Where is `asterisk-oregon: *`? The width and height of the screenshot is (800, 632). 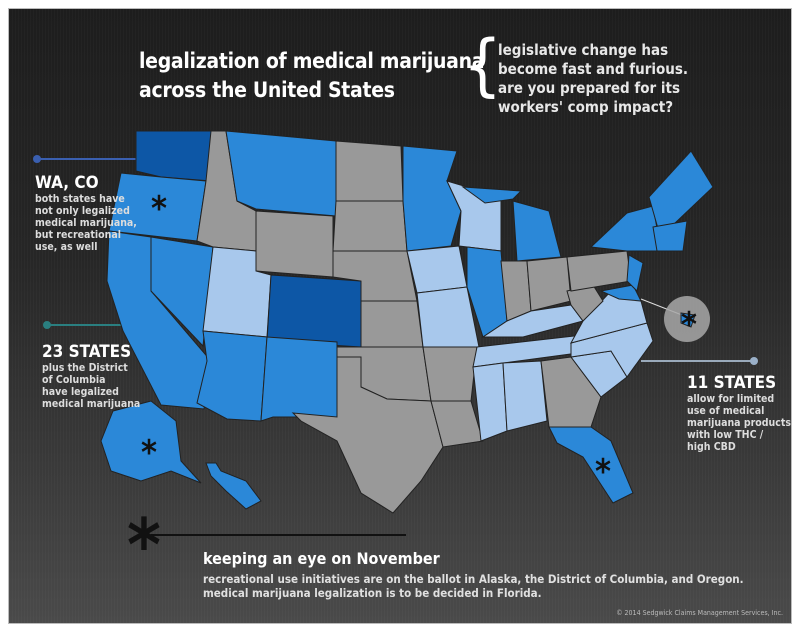 asterisk-oregon: * is located at coordinates (159, 209).